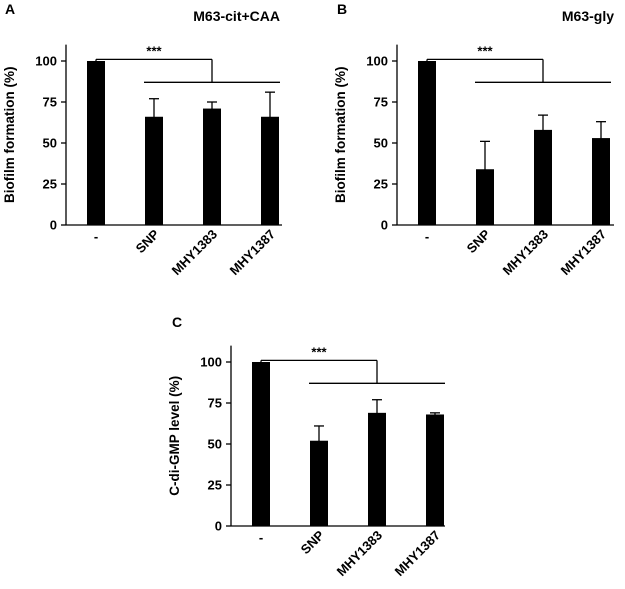 The width and height of the screenshot is (625, 589). Describe the element at coordinates (588, 16) in the screenshot. I see `chart-title: M63-gly` at that location.